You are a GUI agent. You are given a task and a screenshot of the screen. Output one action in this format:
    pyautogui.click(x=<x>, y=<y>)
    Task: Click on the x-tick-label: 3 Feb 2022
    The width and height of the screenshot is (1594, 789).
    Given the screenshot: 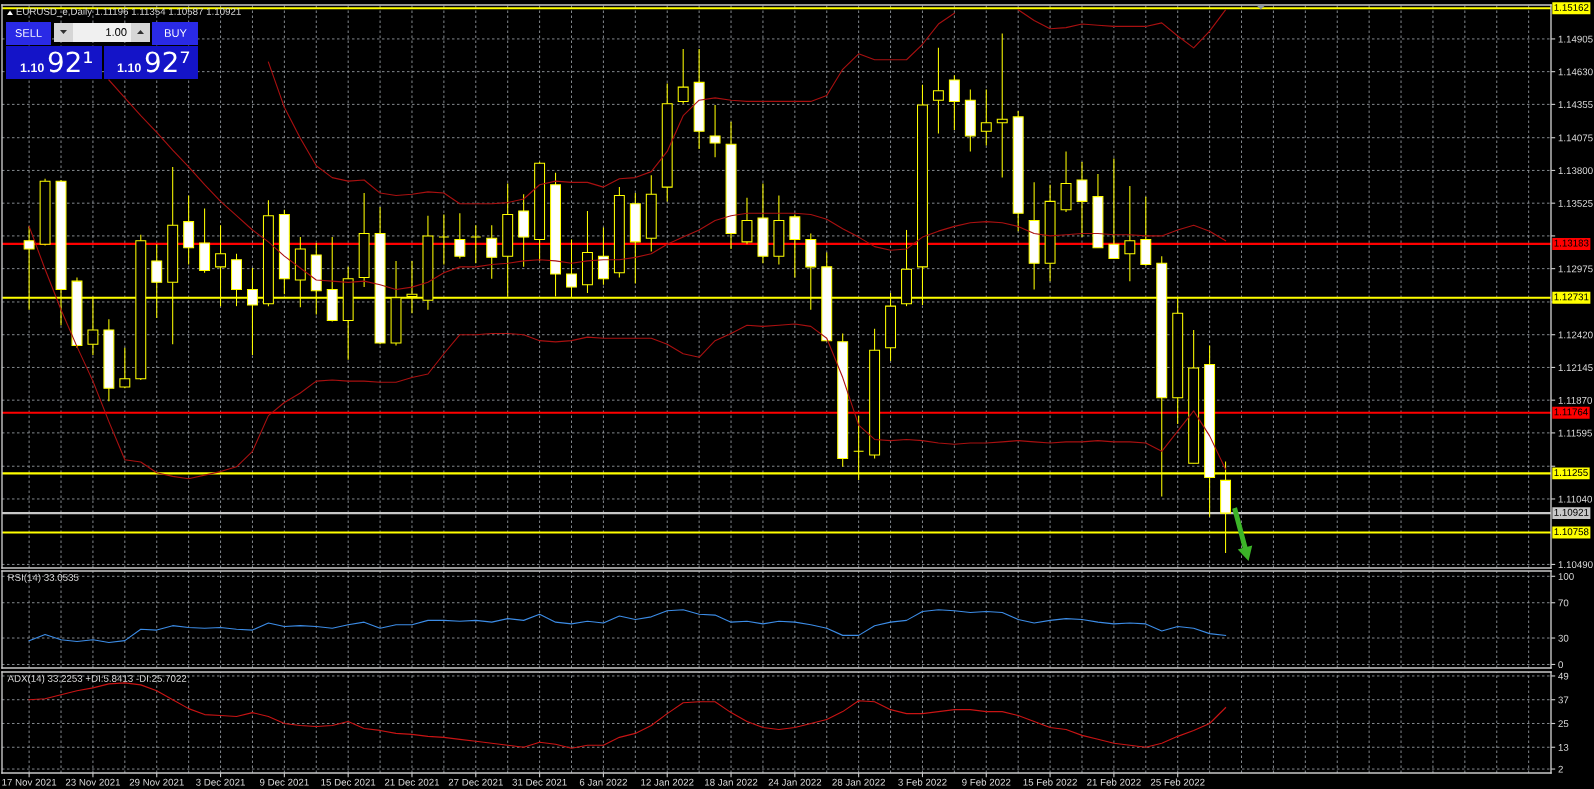 What is the action you would take?
    pyautogui.click(x=922, y=782)
    